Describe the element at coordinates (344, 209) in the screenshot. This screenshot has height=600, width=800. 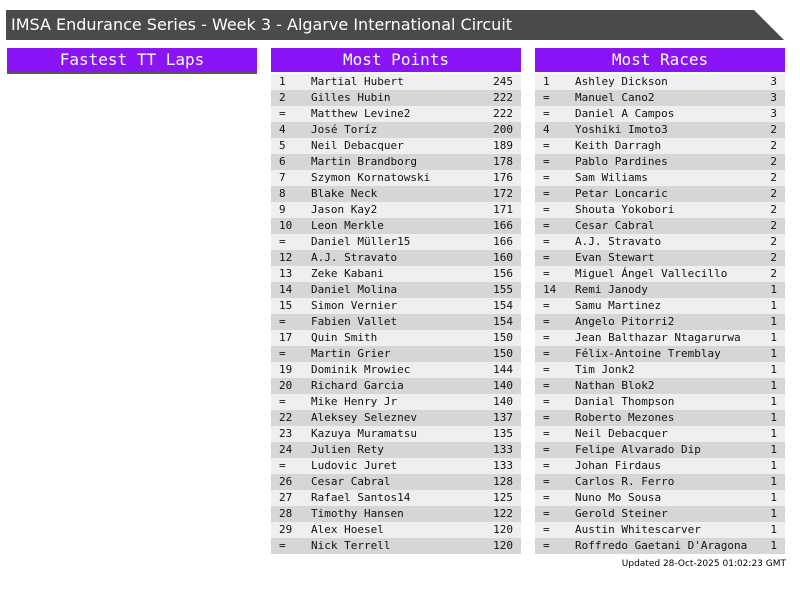
I see `driver-name: Jason Kay2` at that location.